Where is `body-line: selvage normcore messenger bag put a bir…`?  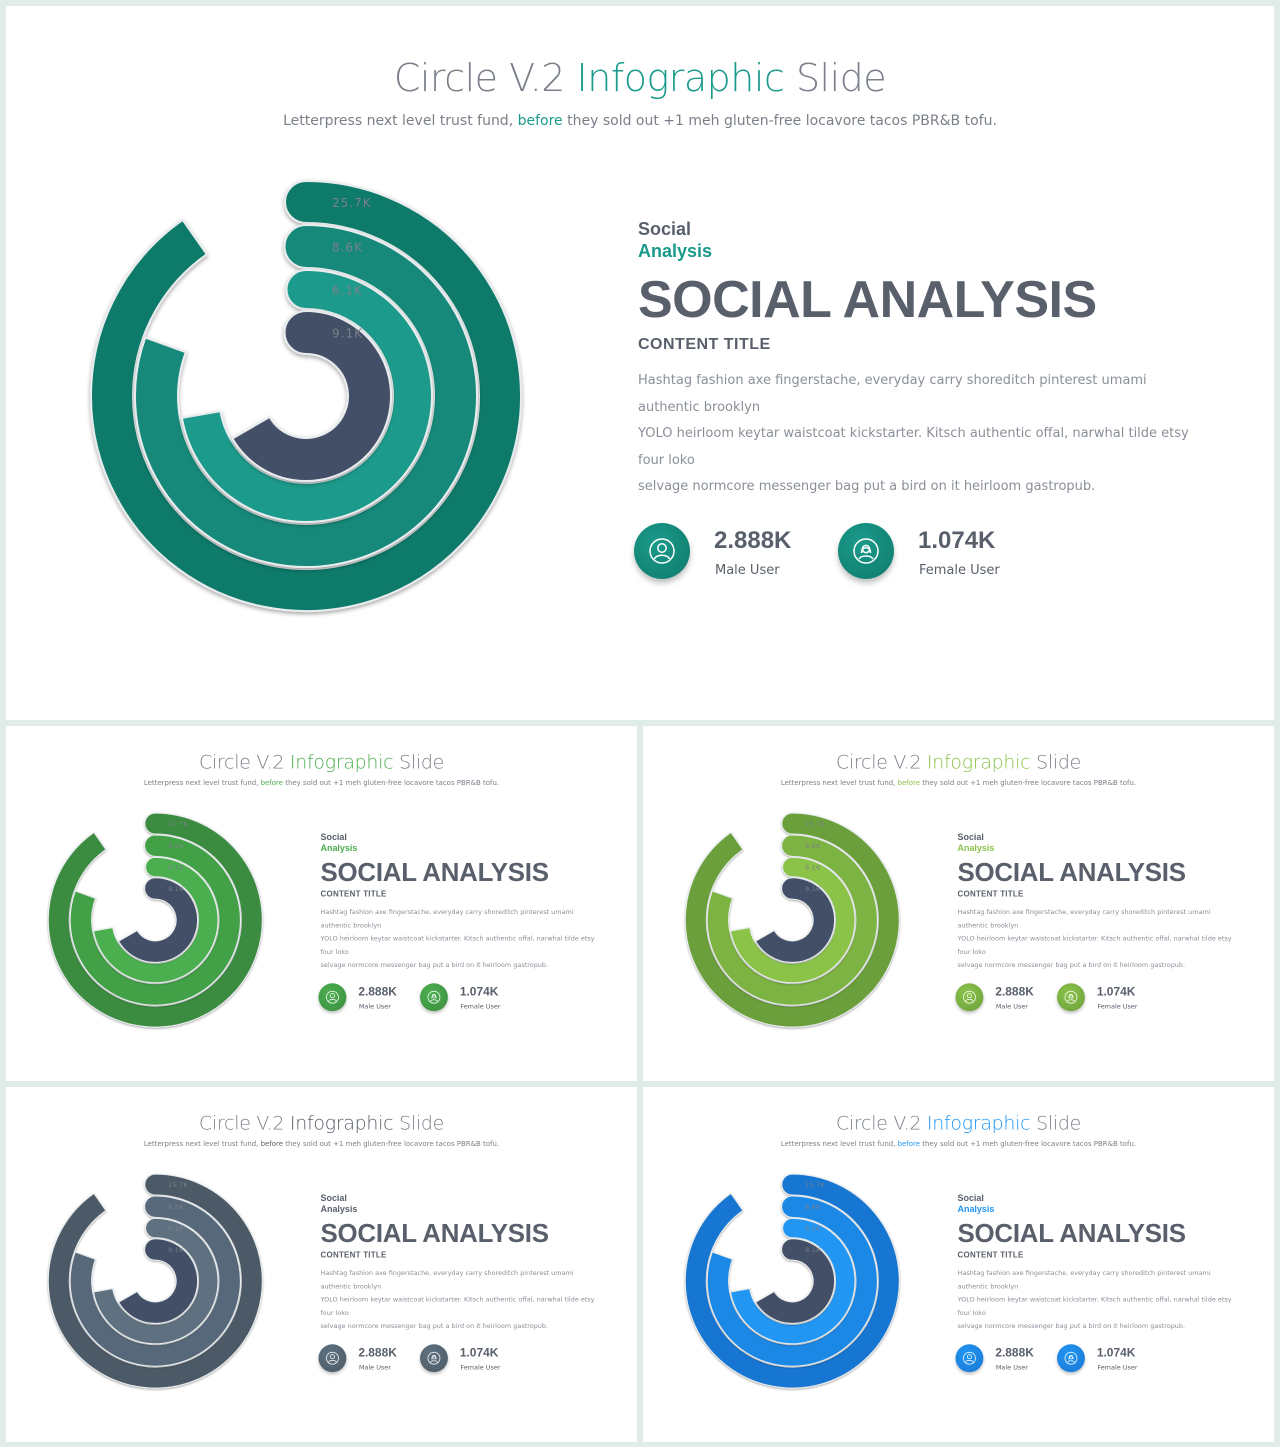
body-line: selvage normcore messenger bag put a bir… is located at coordinates (434, 1326).